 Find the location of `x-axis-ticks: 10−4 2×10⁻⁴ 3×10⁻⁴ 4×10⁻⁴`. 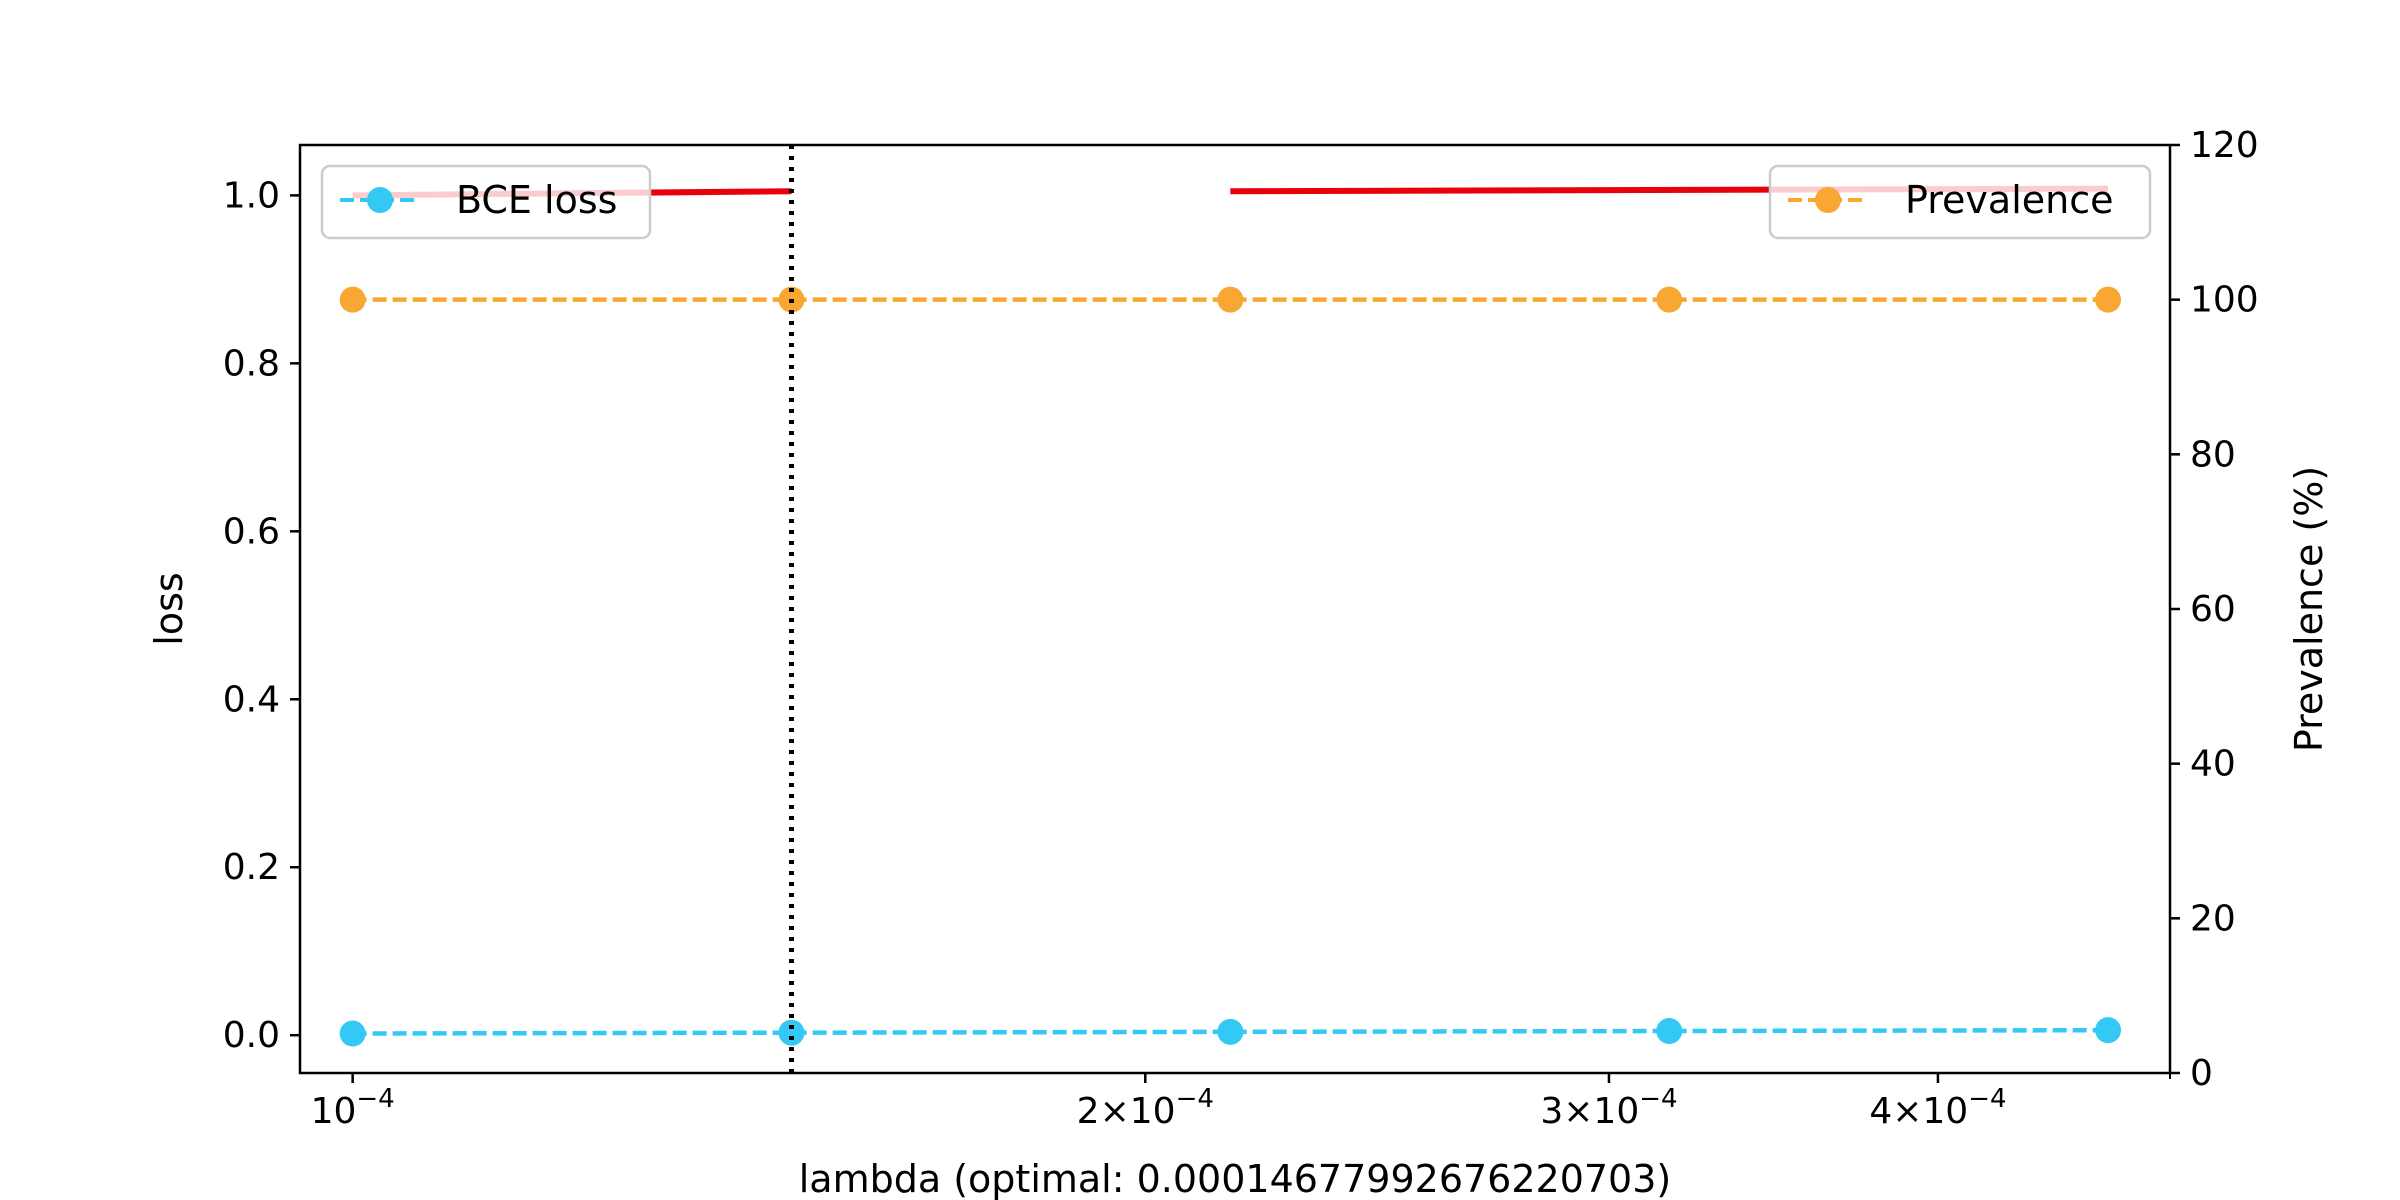

x-axis-ticks: 10−4 2×10⁻⁴ 3×10⁻⁴ 4×10⁻⁴ is located at coordinates (1241, 1102).